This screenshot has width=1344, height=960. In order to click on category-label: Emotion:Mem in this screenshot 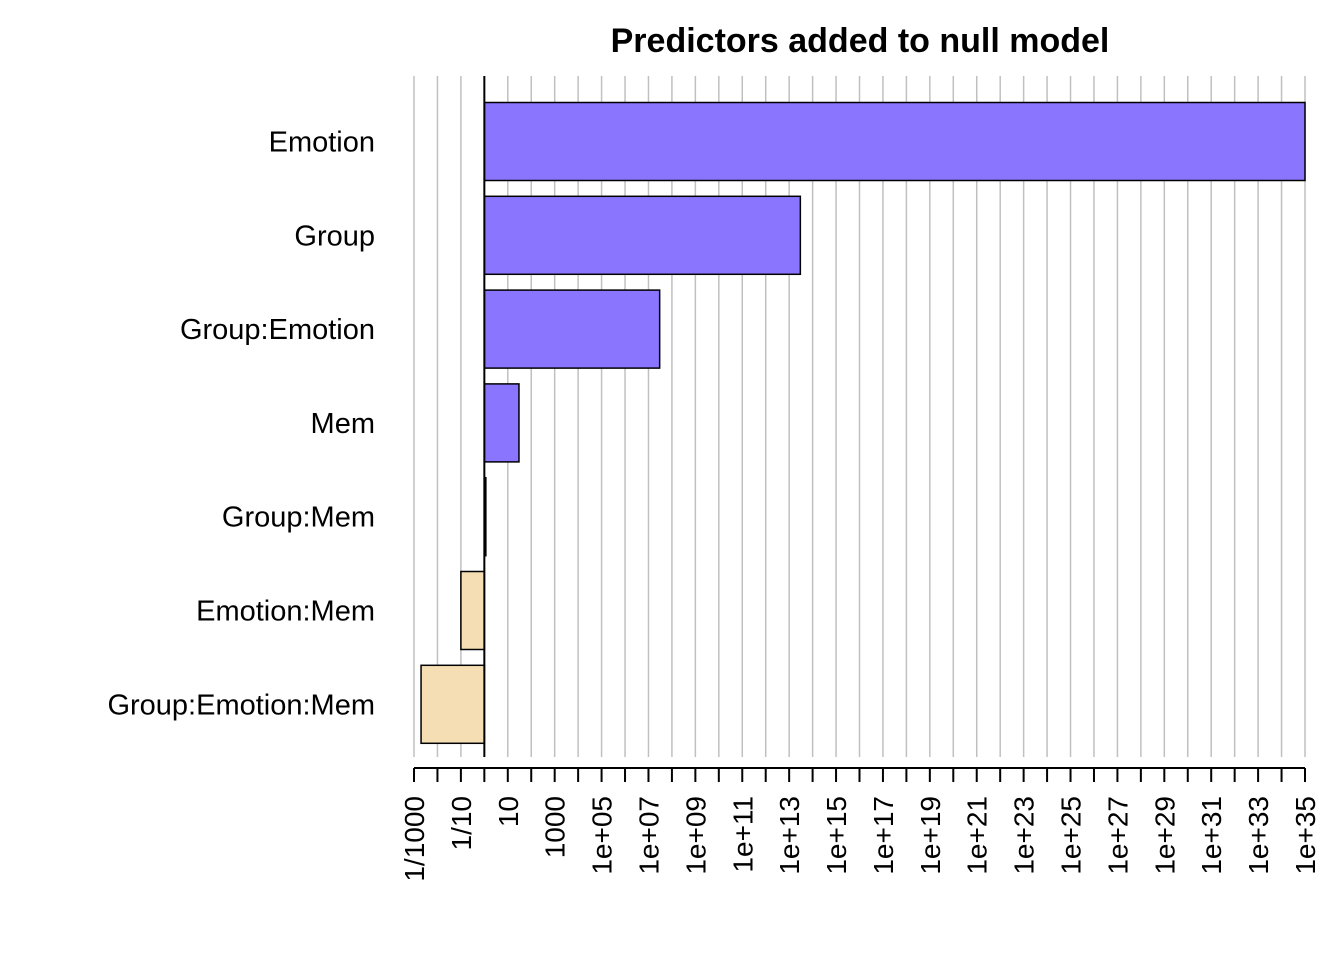, I will do `click(285, 612)`.